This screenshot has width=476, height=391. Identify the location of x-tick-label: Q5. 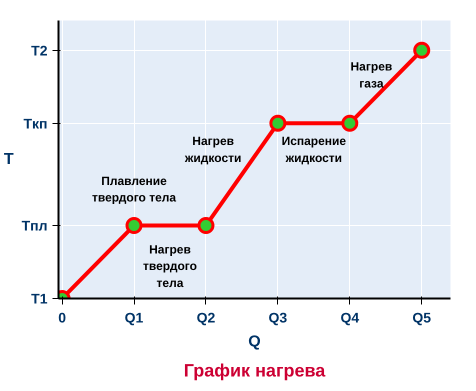
(422, 318).